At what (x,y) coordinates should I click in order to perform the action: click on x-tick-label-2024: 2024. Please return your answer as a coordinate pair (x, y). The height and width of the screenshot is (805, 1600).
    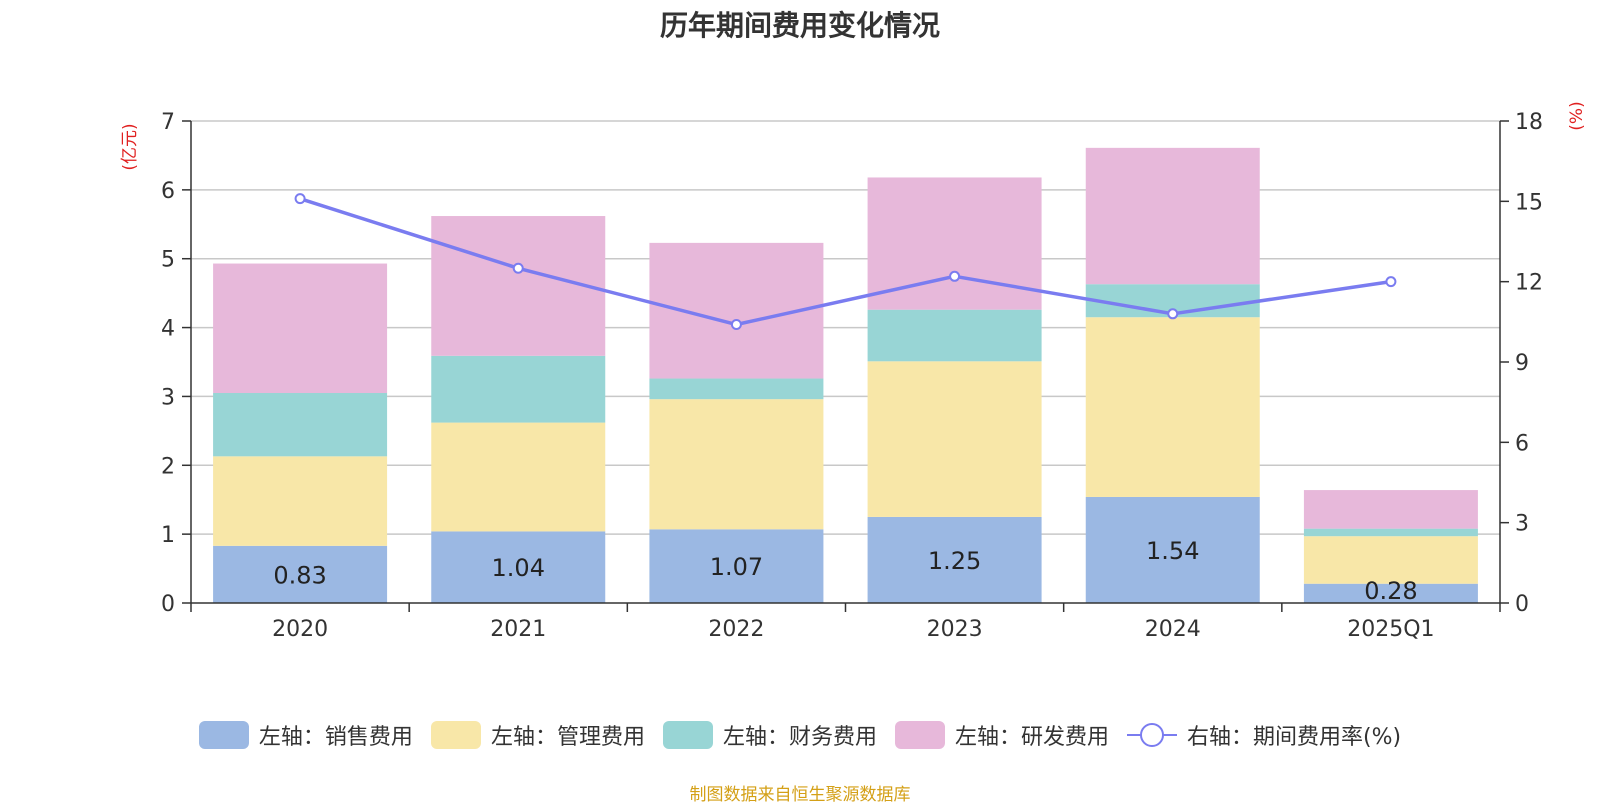
    Looking at the image, I should click on (1173, 629).